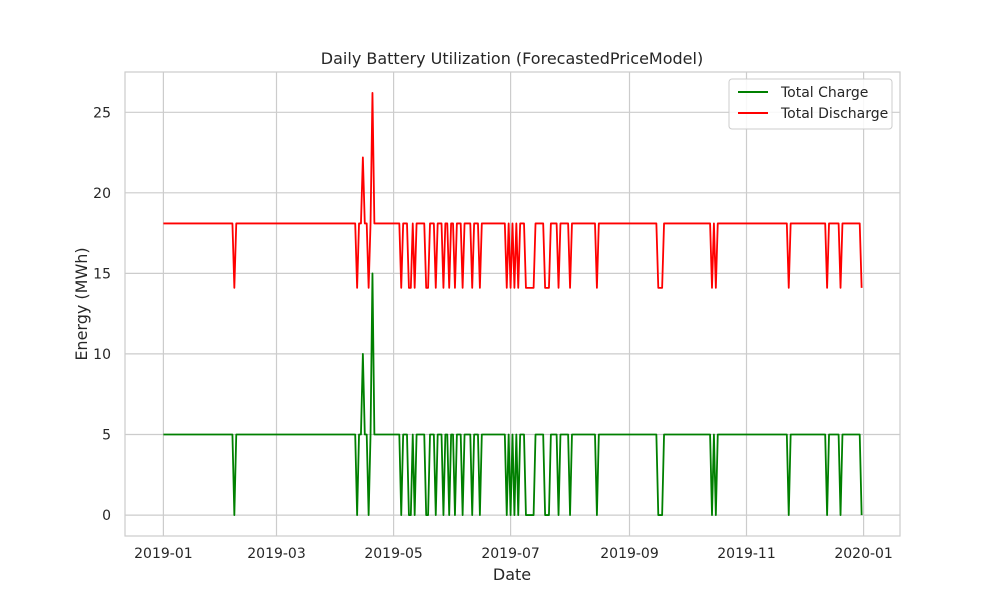  I want to click on x-tick-label: 2019-07, so click(510, 554).